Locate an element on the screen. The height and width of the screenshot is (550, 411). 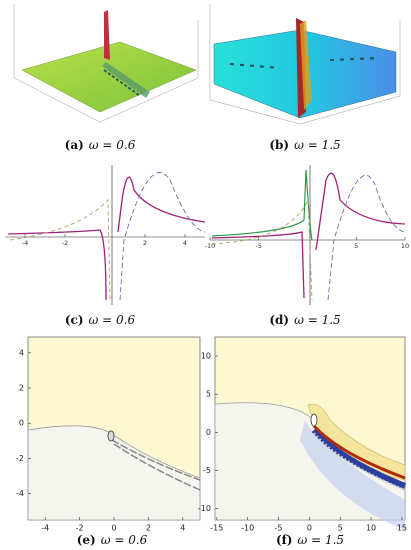
y-tick-label: 10 is located at coordinates (206, 356).